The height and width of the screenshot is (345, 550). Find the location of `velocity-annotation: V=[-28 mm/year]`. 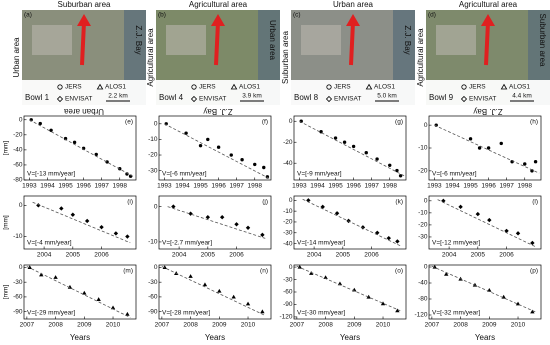

velocity-annotation: V=[-28 mm/year] is located at coordinates (186, 313).